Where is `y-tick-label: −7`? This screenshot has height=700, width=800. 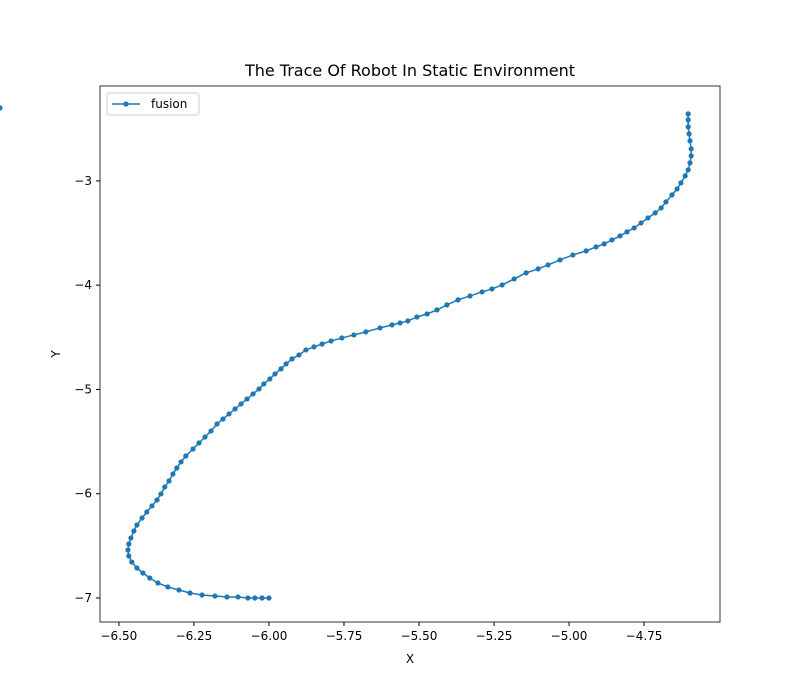 y-tick-label: −7 is located at coordinates (83, 598).